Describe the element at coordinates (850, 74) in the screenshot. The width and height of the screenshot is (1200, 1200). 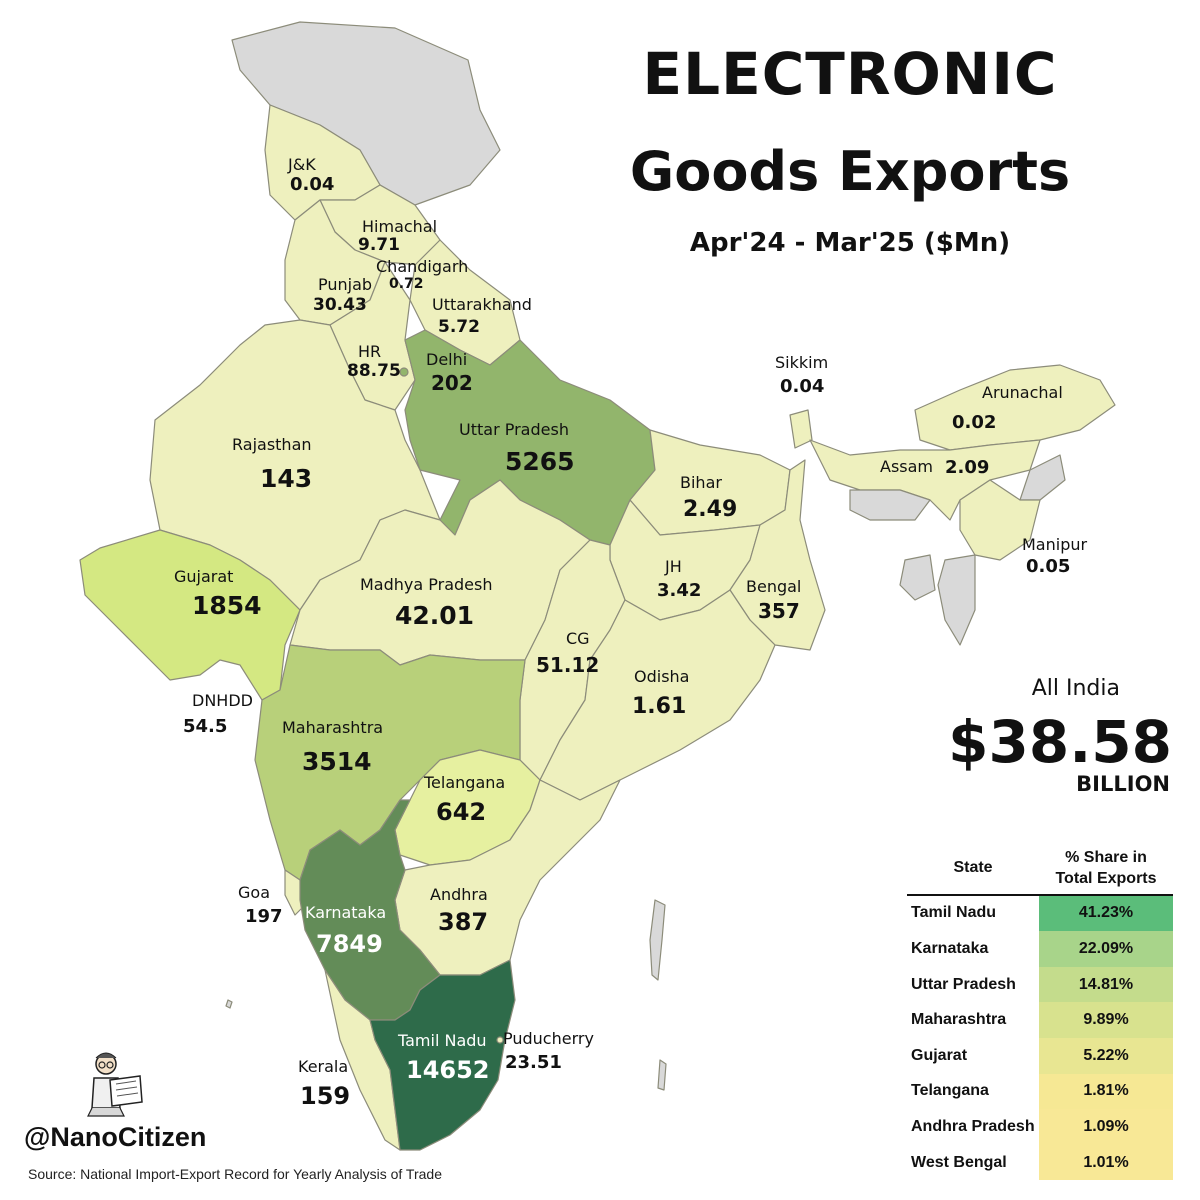
I see `title-line-1: ELECTRONIC` at that location.